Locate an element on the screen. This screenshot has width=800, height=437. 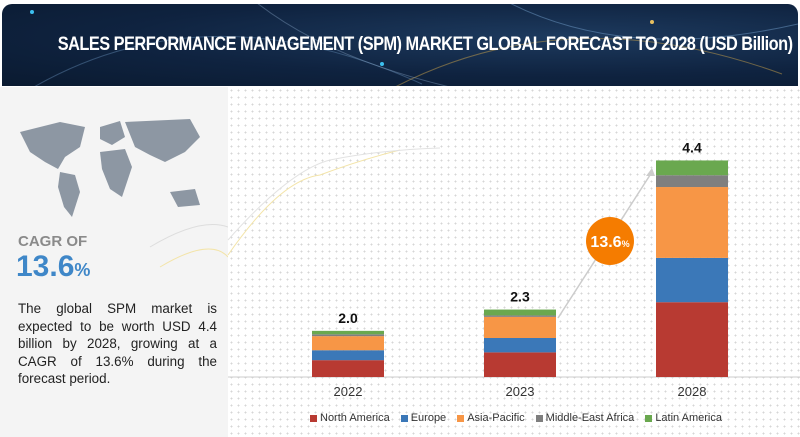
legend-label: North America is located at coordinates (355, 418).